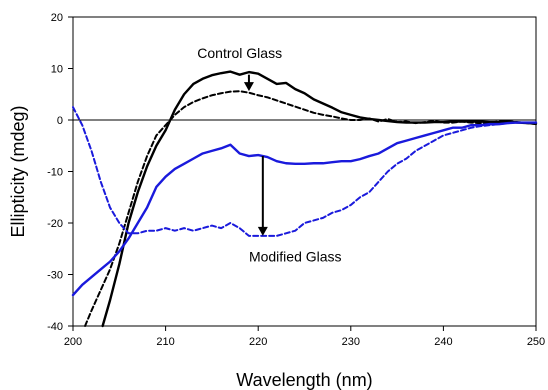 The height and width of the screenshot is (390, 548). I want to click on annotation-layer: Control Glass Modified Glass, so click(269, 154).